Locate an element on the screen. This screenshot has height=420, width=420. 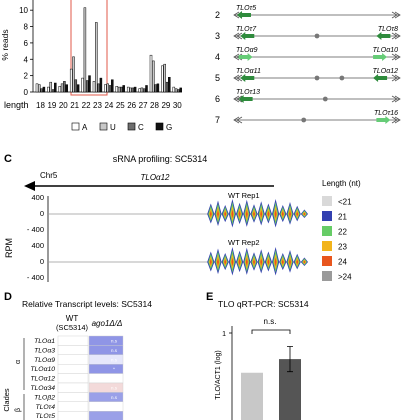
clades-label: Clades is located at coordinates (6, 400).